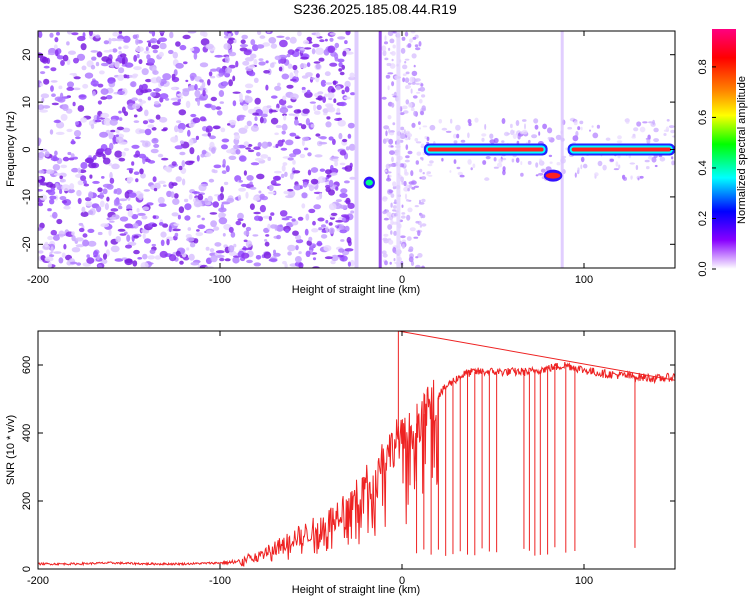 The image size is (750, 600). What do you see at coordinates (11, 450) in the screenshot?
I see `snr-y-label: SNR (10 * v/v)` at bounding box center [11, 450].